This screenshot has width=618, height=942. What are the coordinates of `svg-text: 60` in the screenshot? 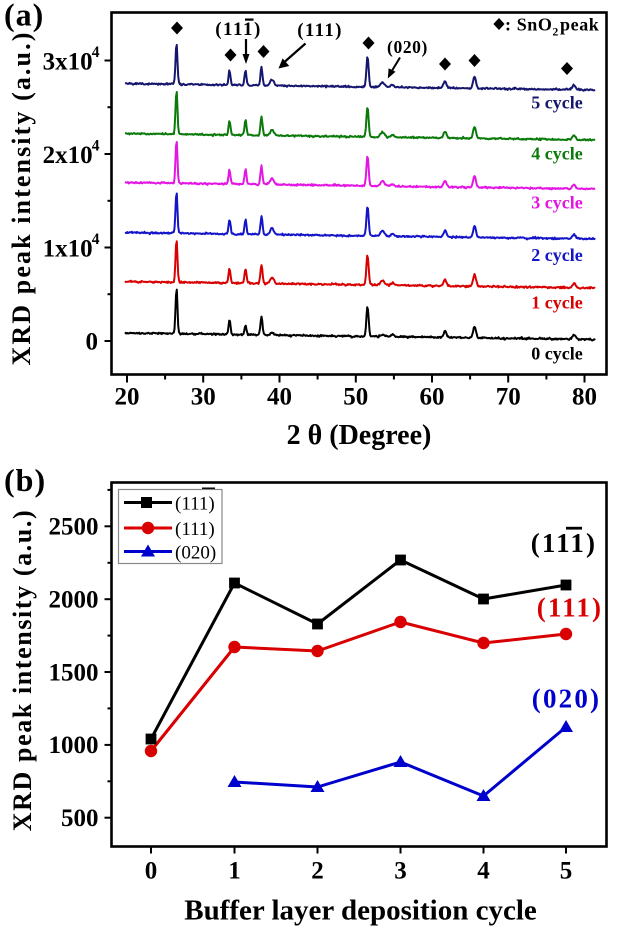 It's located at (432, 397).